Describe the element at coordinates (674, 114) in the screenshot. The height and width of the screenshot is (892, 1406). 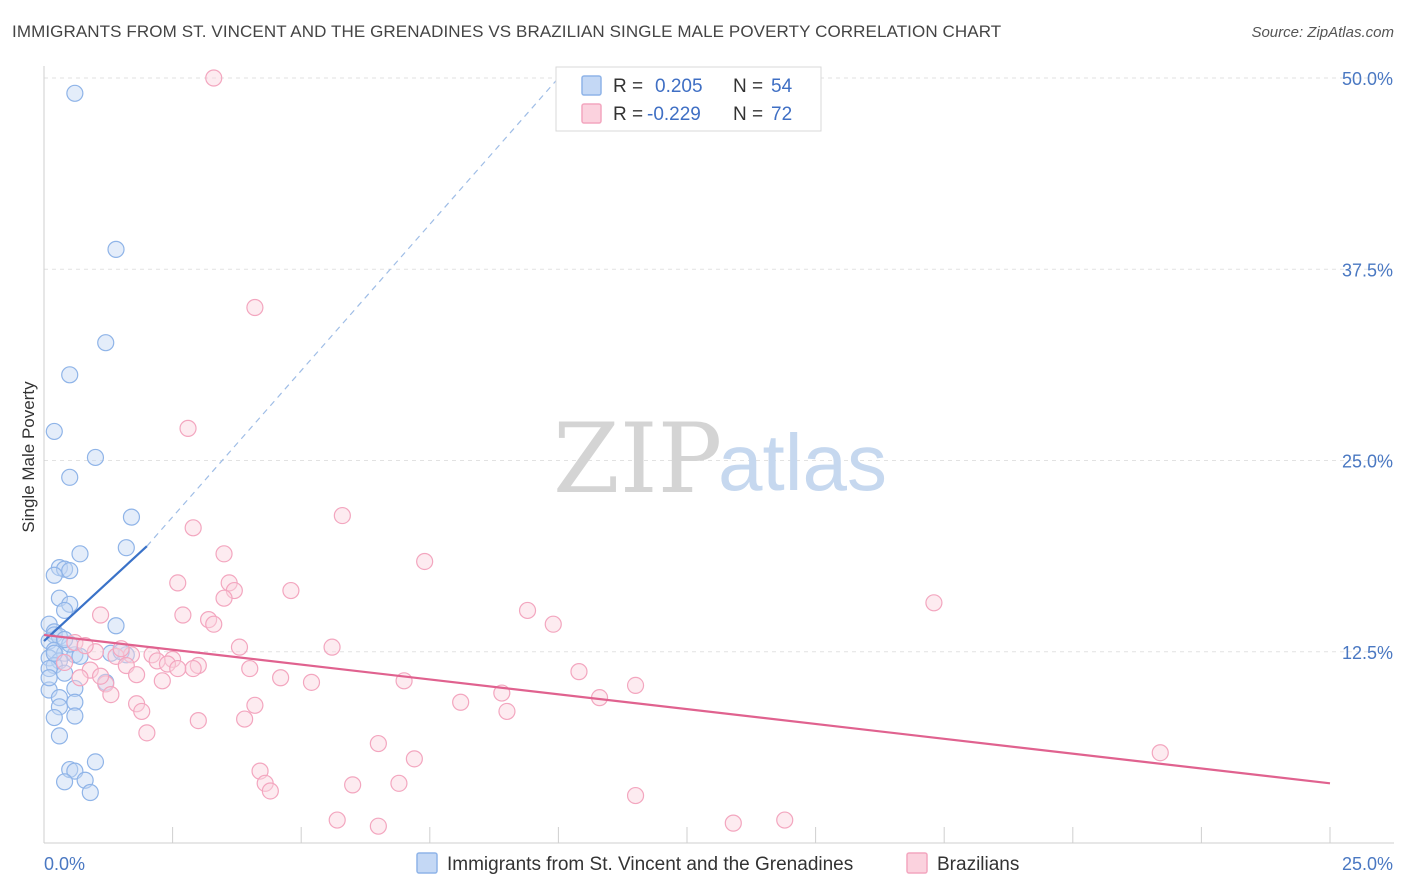
I see `legend-r-value-pink: -0.229` at that location.